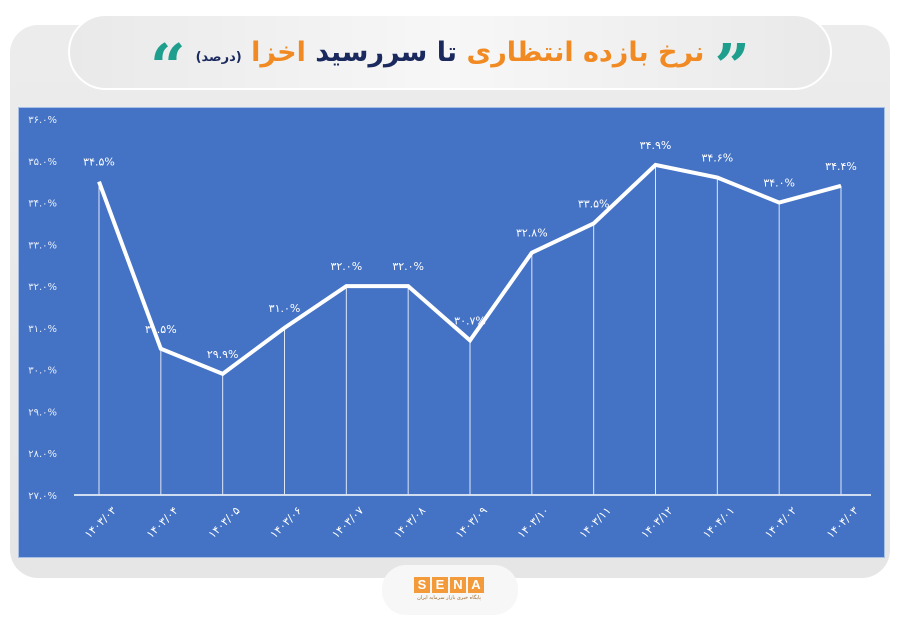 This screenshot has height=623, width=900. Describe the element at coordinates (42, 120) in the screenshot. I see `y-tick-label: ۳۶.۰%` at that location.